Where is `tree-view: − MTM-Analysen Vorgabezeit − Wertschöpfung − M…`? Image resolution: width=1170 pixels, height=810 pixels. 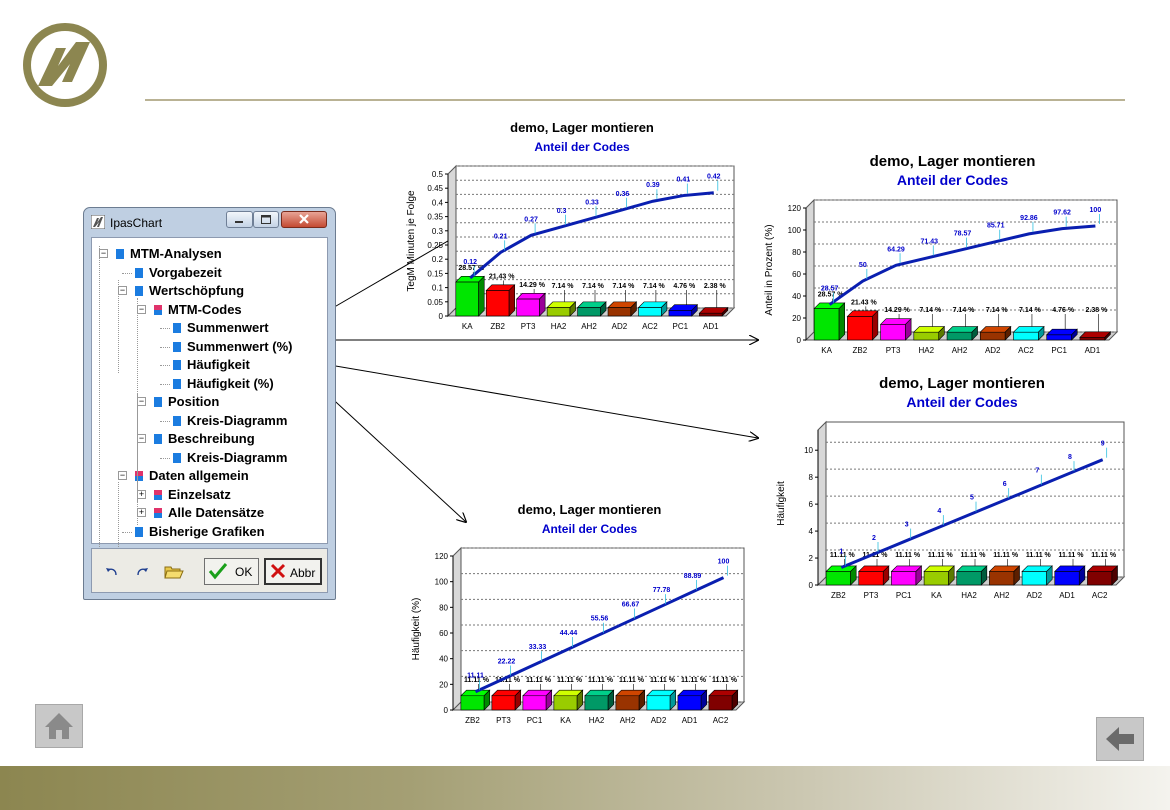
tree-view: − MTM-Analysen Vorgabezeit − Wertschöpfung − M… is located at coordinates (209, 408).